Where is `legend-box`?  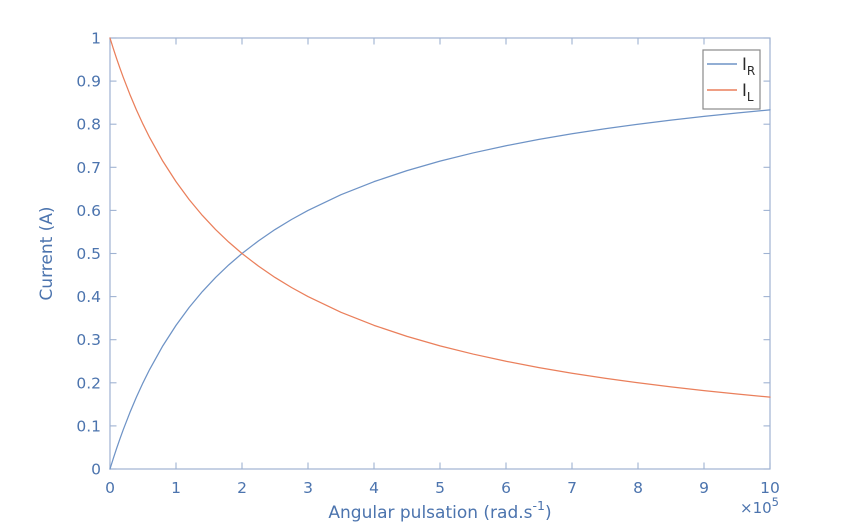
legend-box is located at coordinates (731, 79).